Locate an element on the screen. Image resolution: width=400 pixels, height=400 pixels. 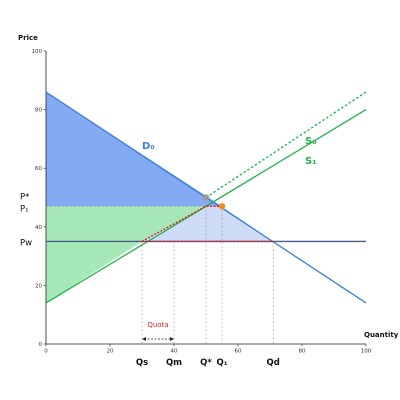
x-tick-label-100: 100 is located at coordinates (366, 352).